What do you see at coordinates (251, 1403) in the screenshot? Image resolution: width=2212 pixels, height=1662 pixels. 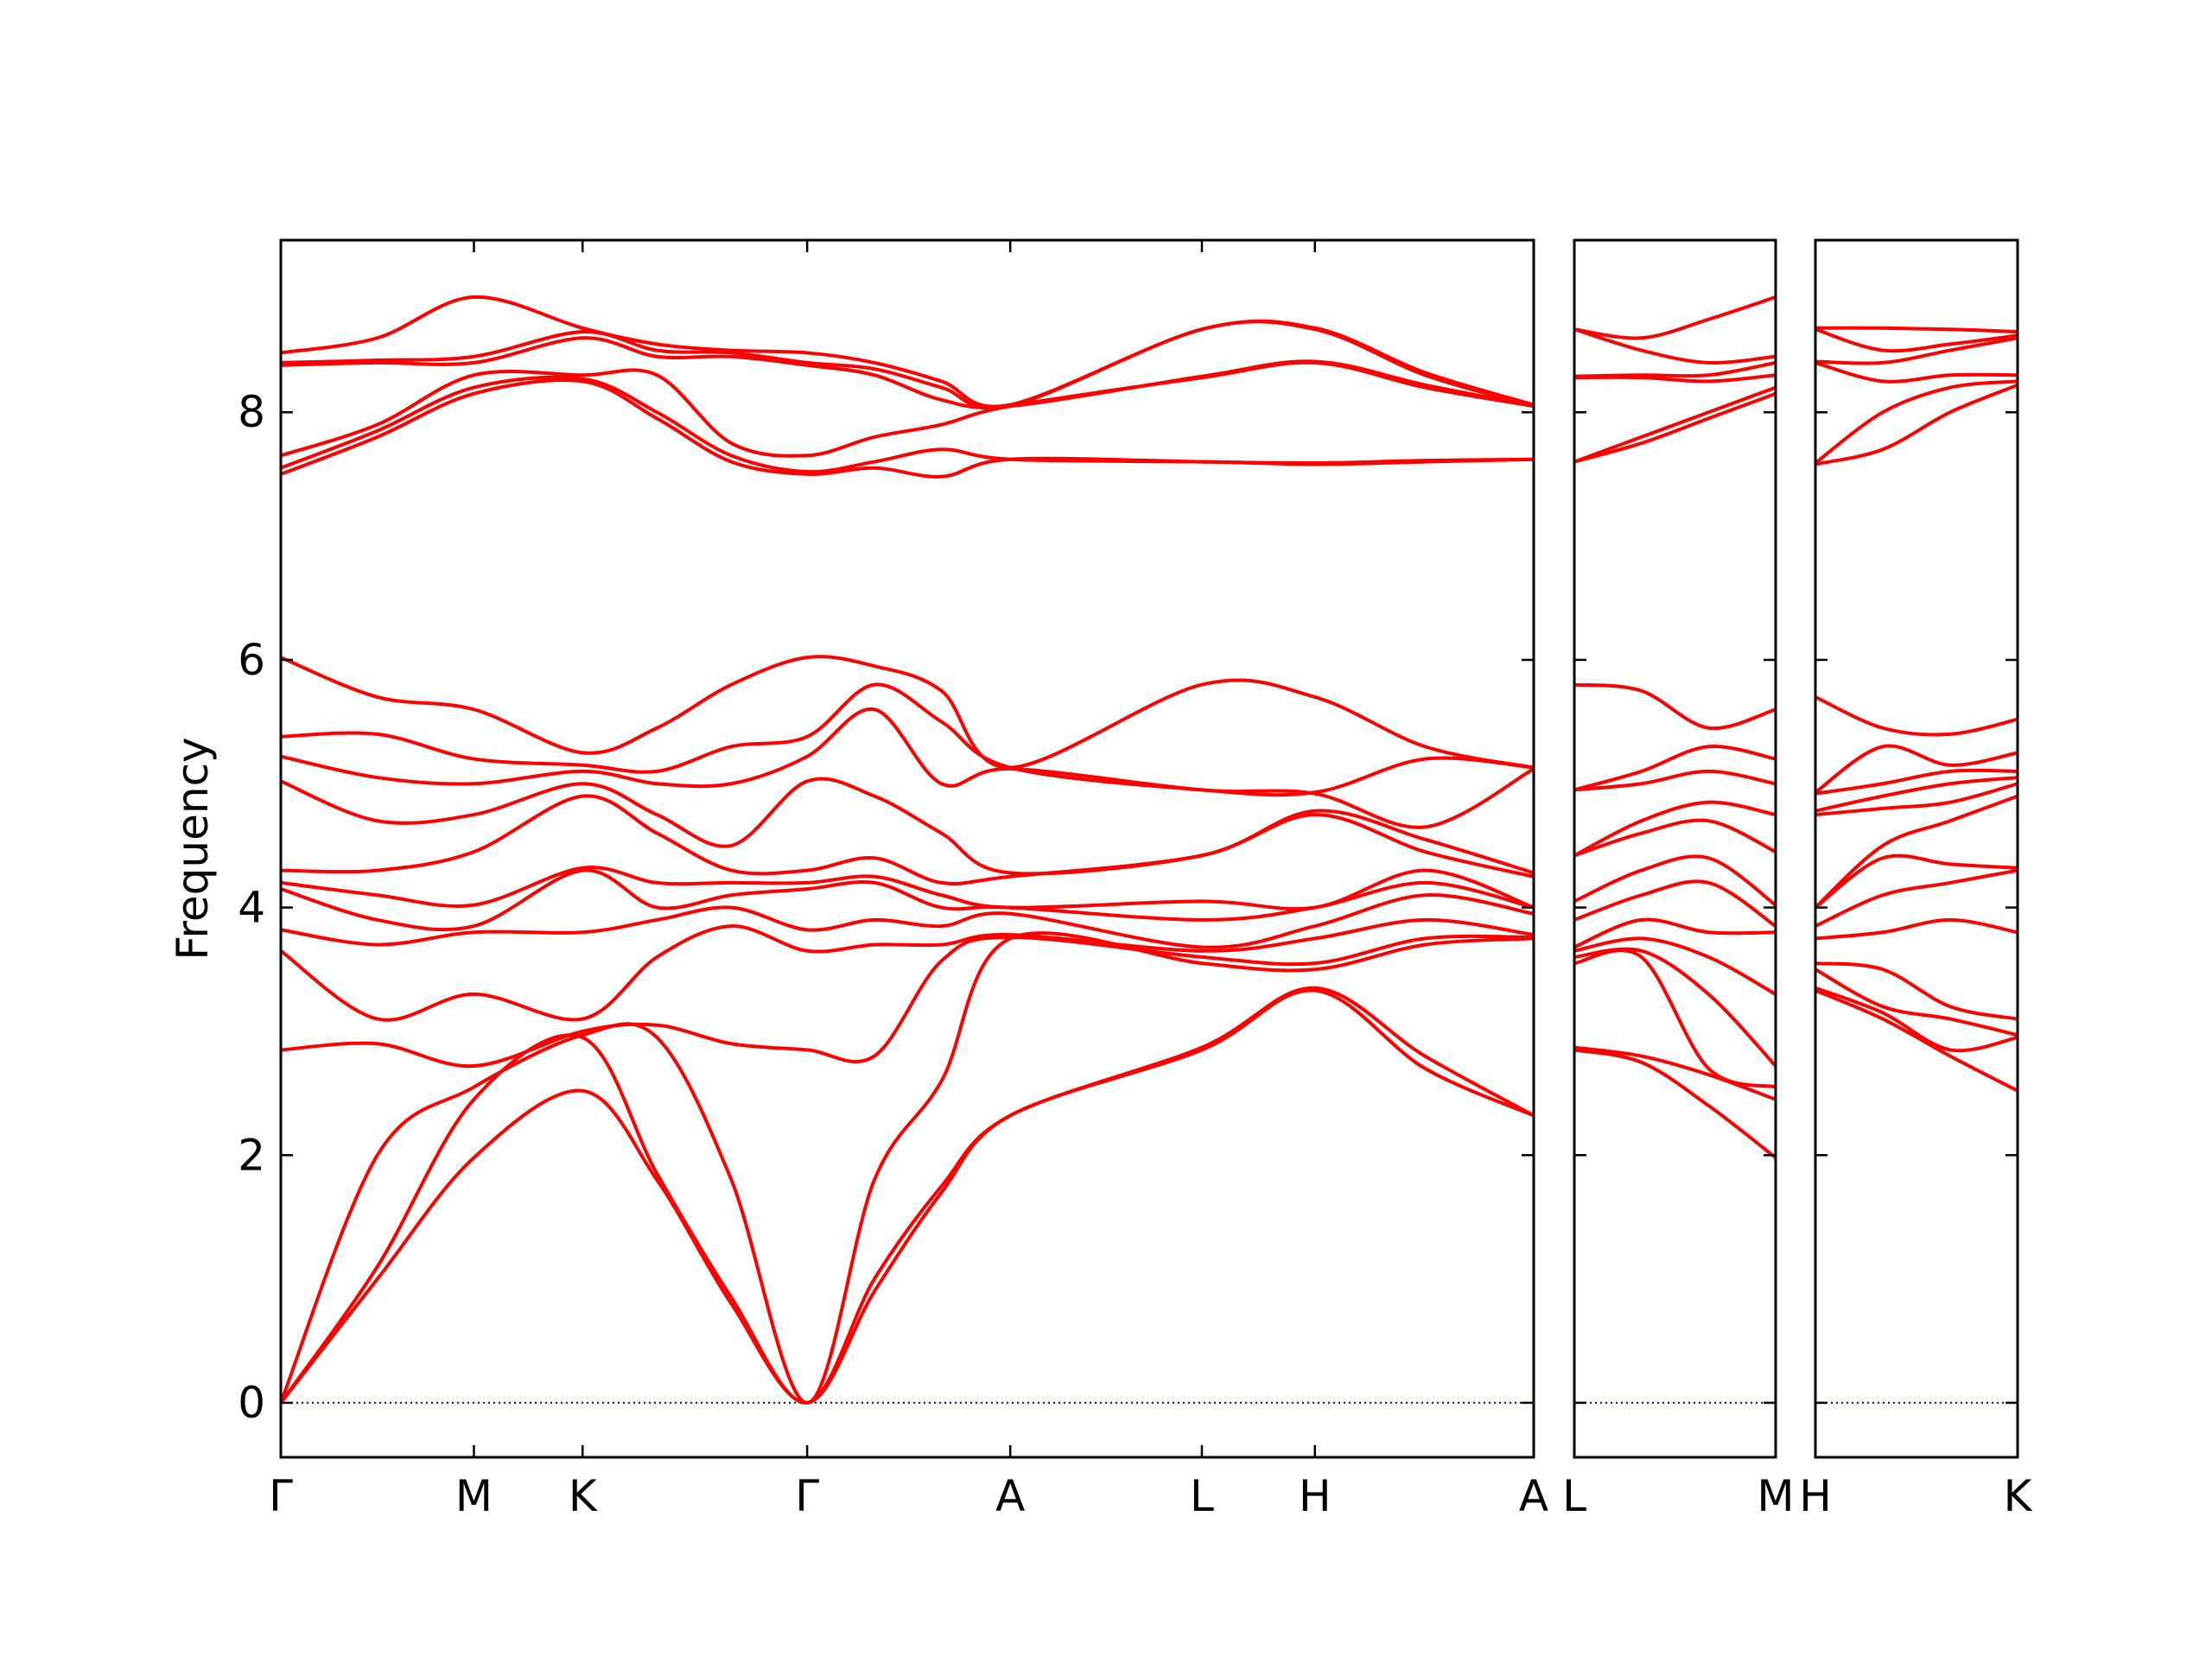 I see `y-tick-label: 0` at bounding box center [251, 1403].